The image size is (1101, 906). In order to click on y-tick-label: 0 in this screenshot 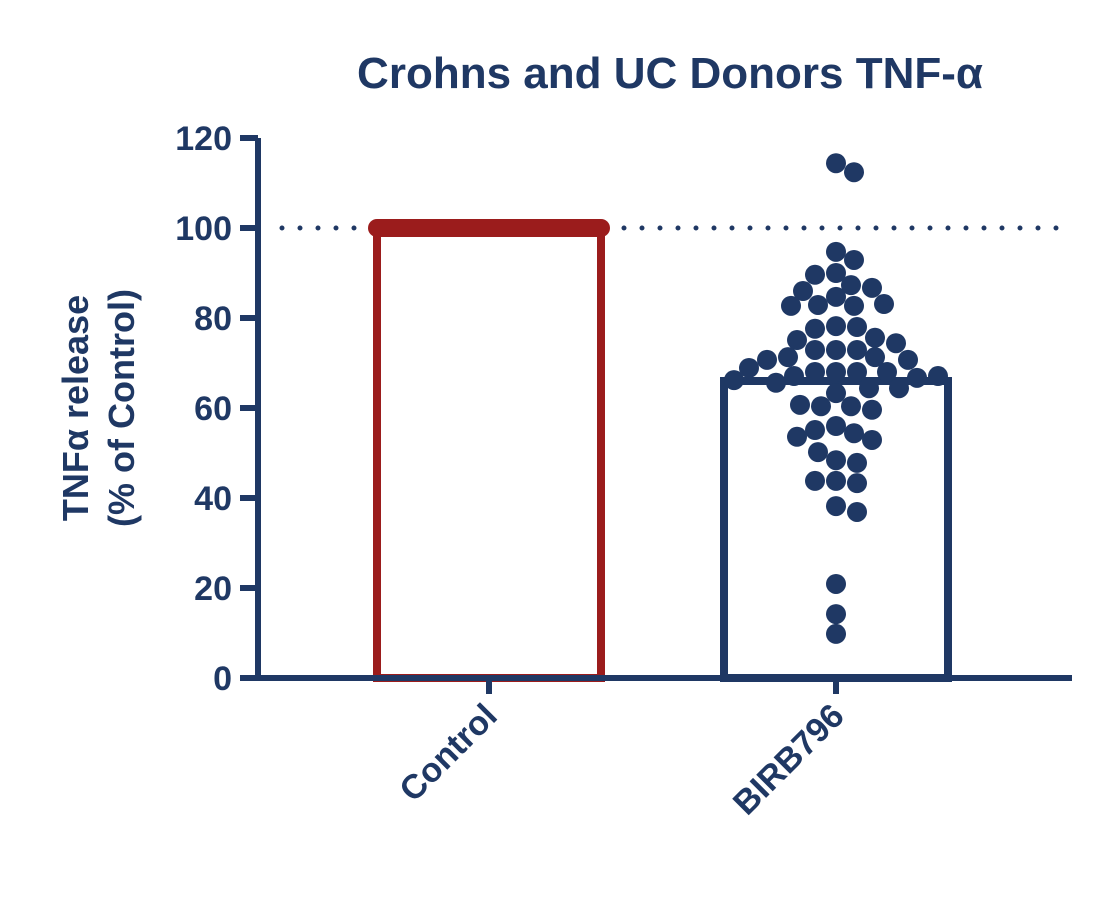, I will do `click(222, 679)`.